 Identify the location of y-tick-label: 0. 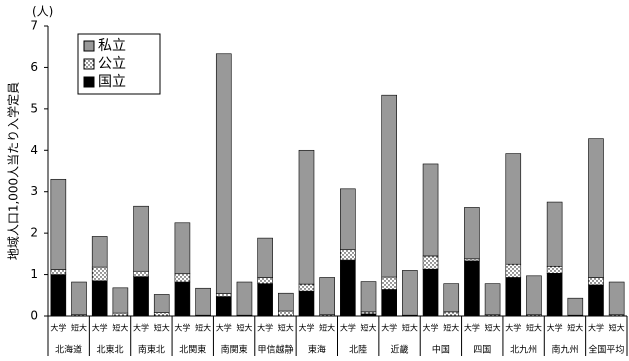
(34, 316).